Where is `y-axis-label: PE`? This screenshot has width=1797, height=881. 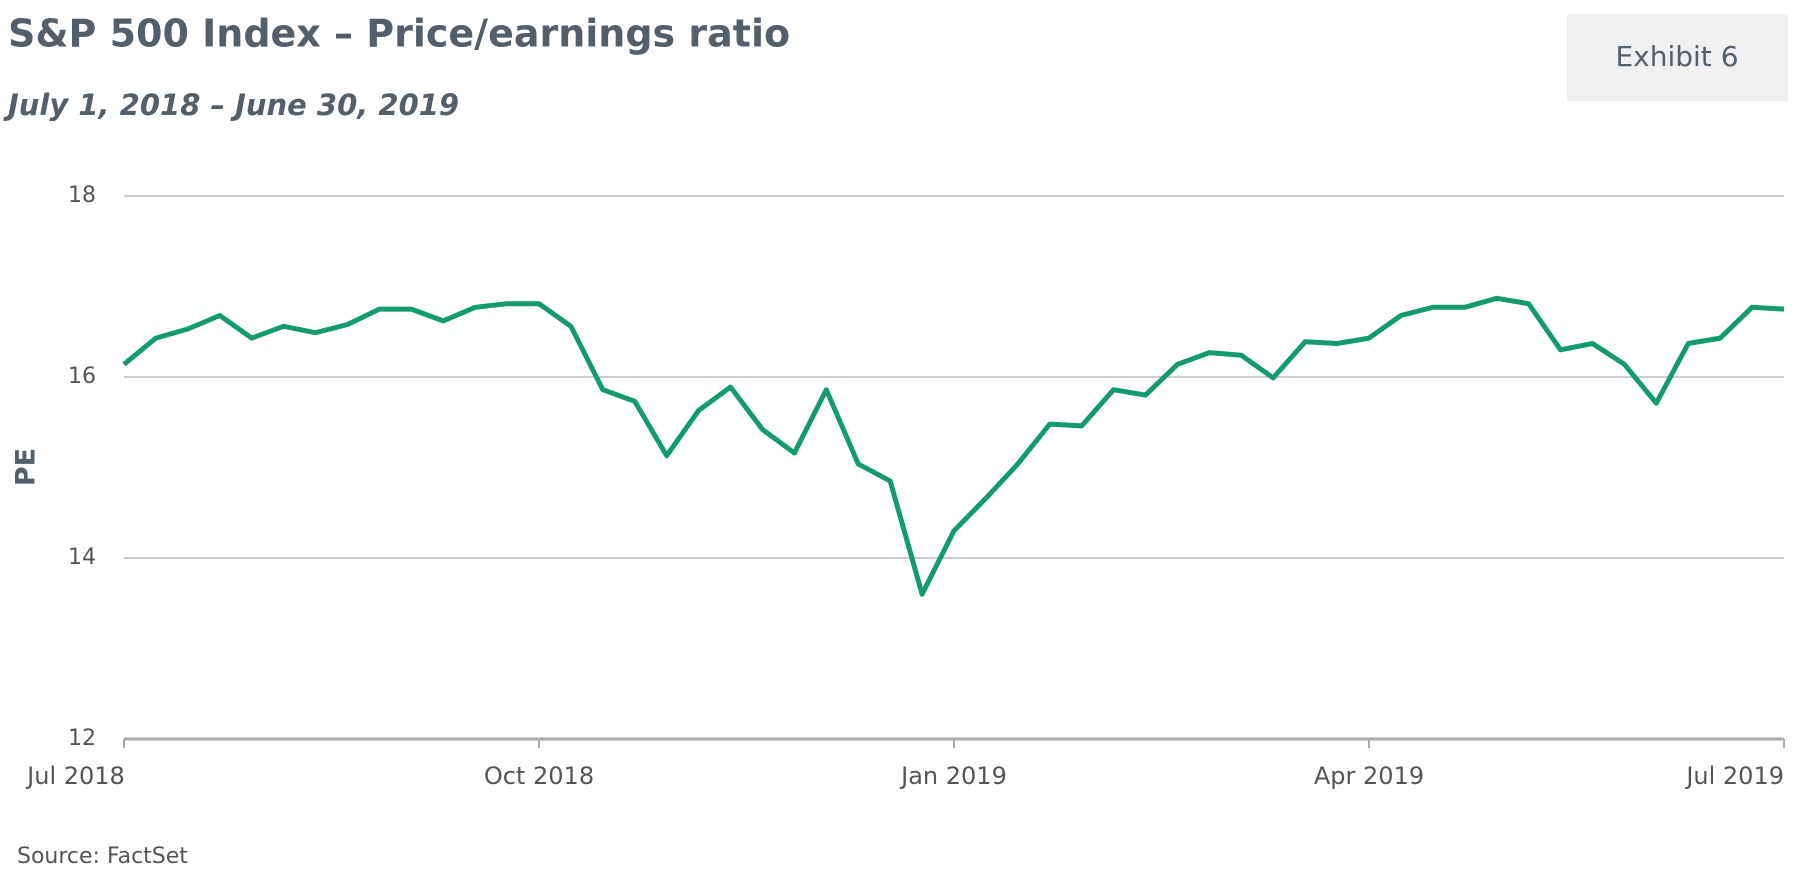 y-axis-label: PE is located at coordinates (26, 467).